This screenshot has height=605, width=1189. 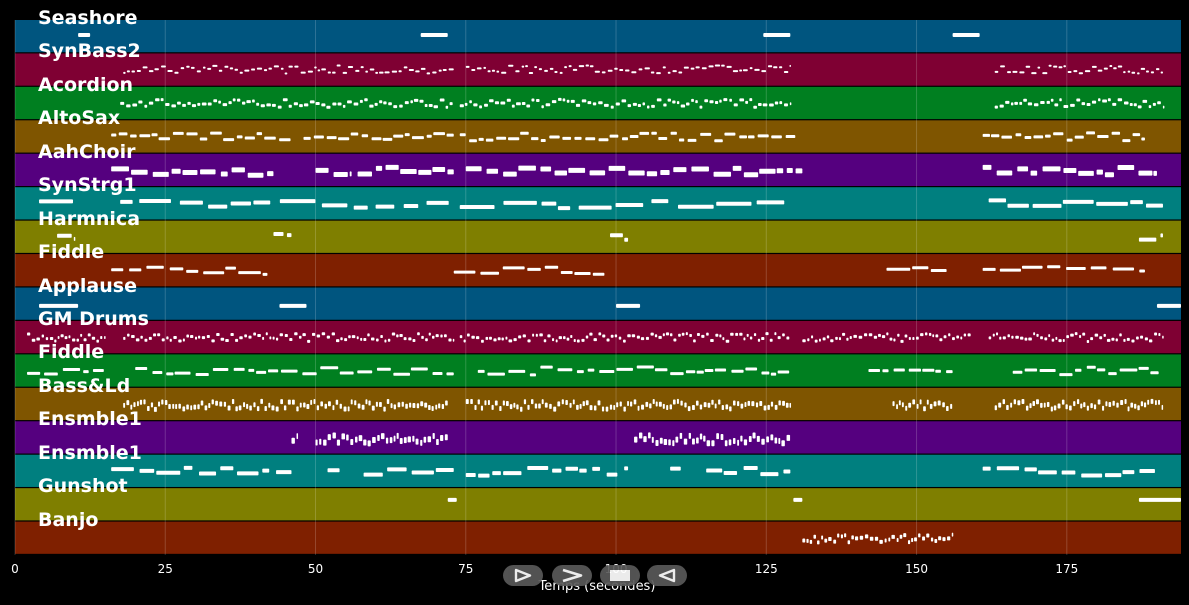 I want to click on forward-button, so click(x=572, y=575).